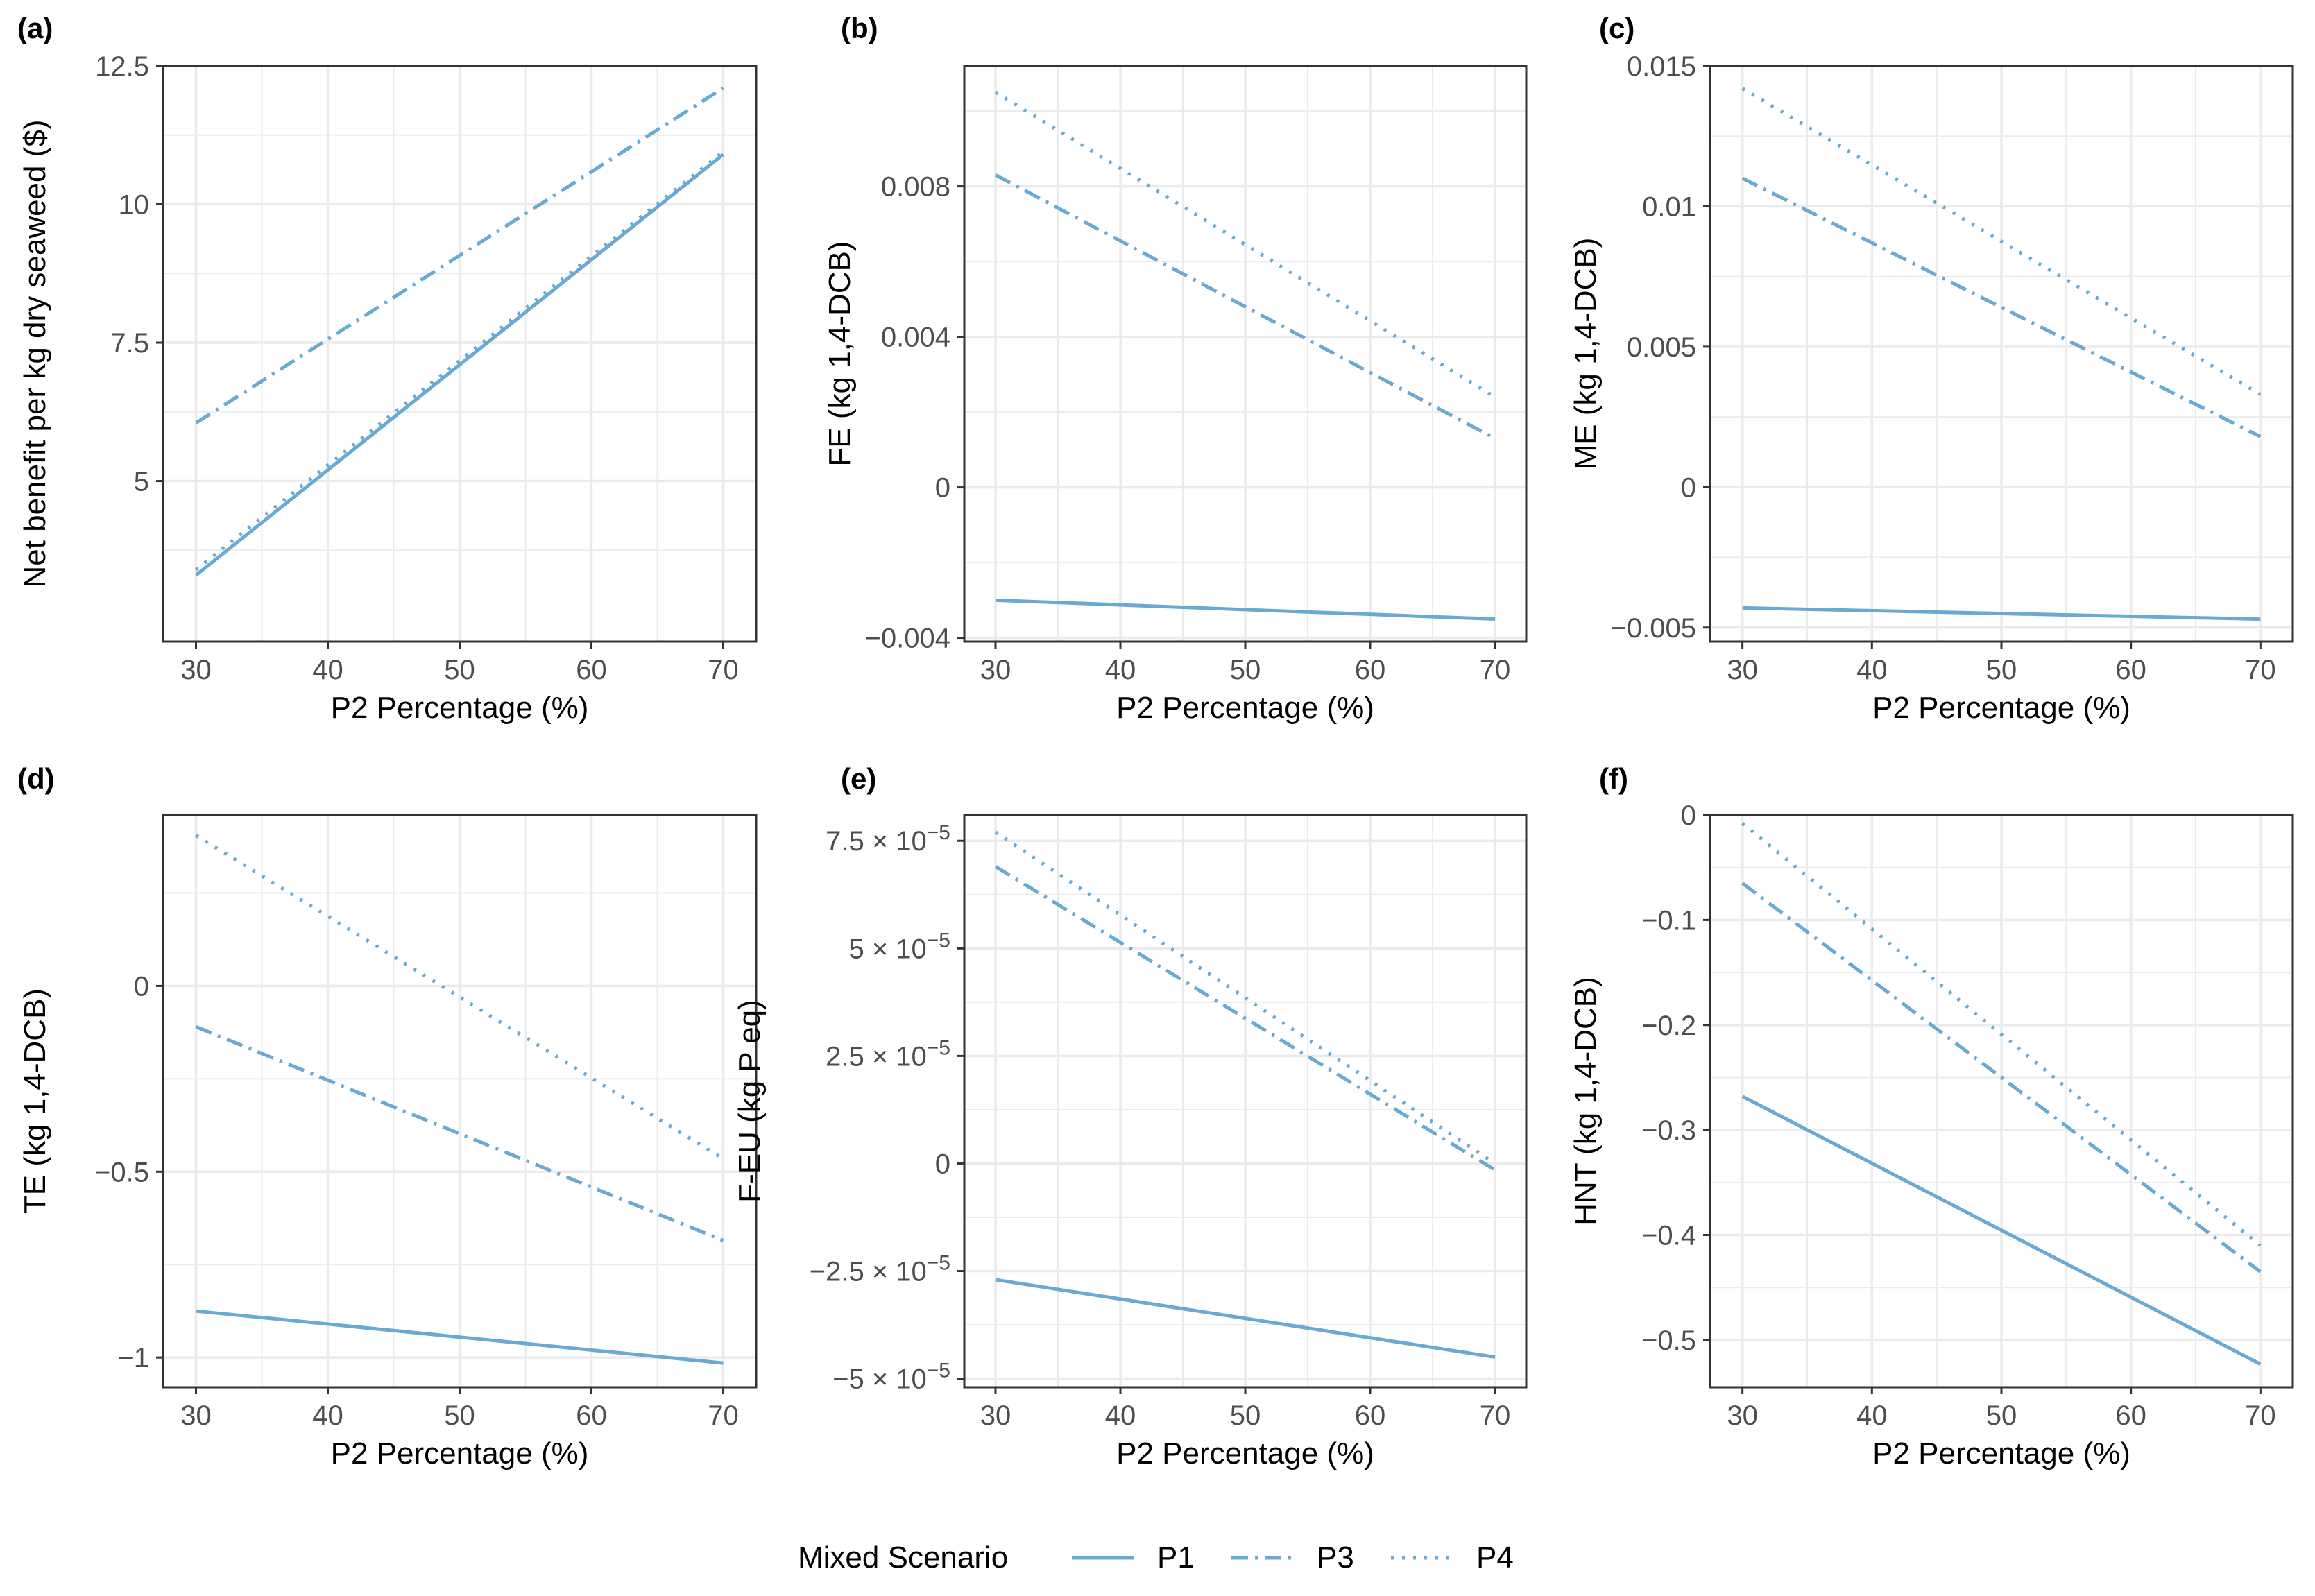 Image resolution: width=2315 pixels, height=1596 pixels. Describe the element at coordinates (1616, 28) in the screenshot. I see `panel-tag: (c)` at that location.